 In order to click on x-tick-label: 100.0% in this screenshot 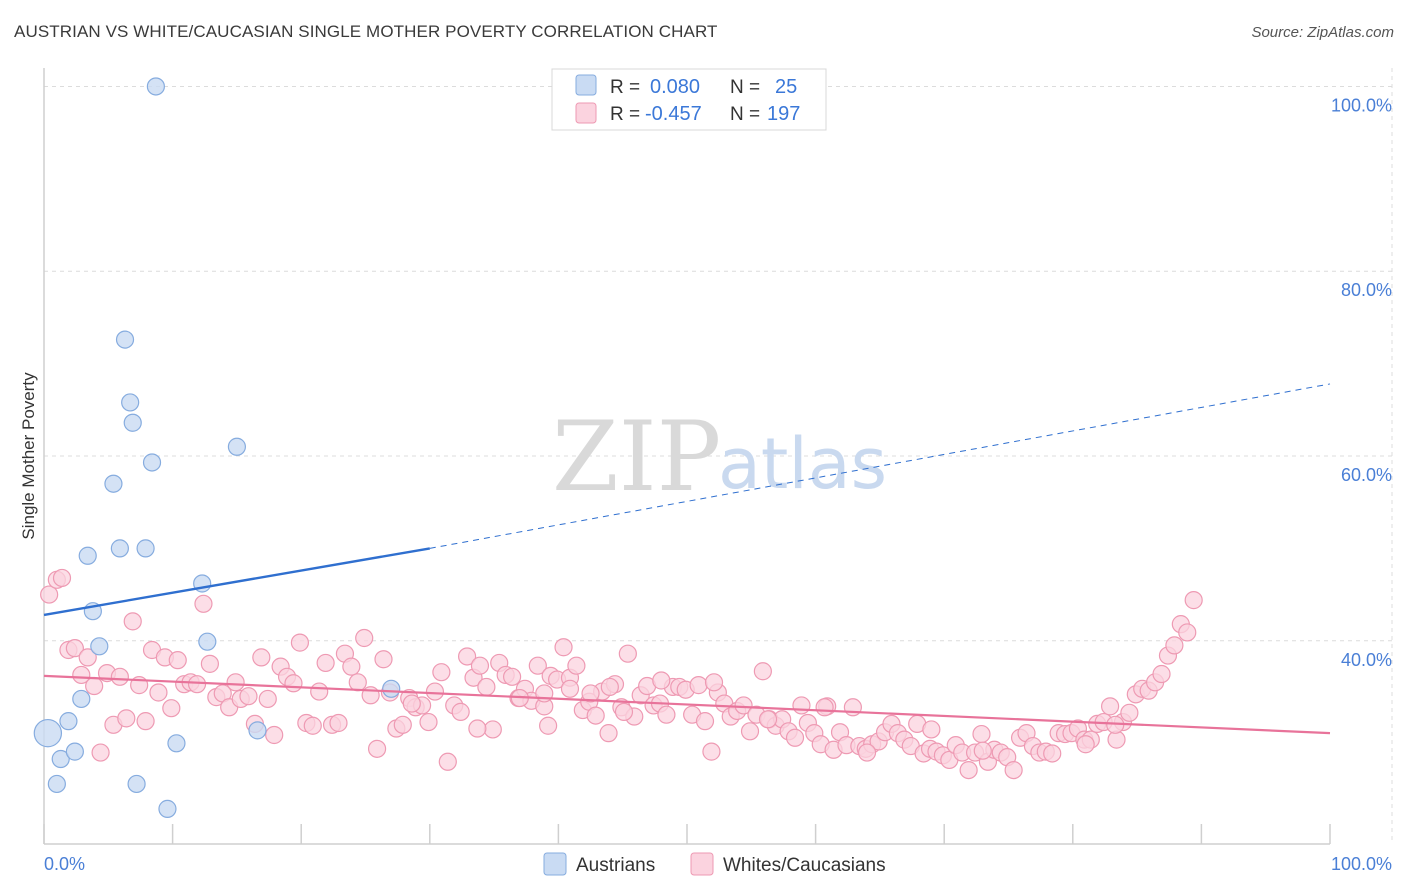, I will do `click(1361, 864)`.